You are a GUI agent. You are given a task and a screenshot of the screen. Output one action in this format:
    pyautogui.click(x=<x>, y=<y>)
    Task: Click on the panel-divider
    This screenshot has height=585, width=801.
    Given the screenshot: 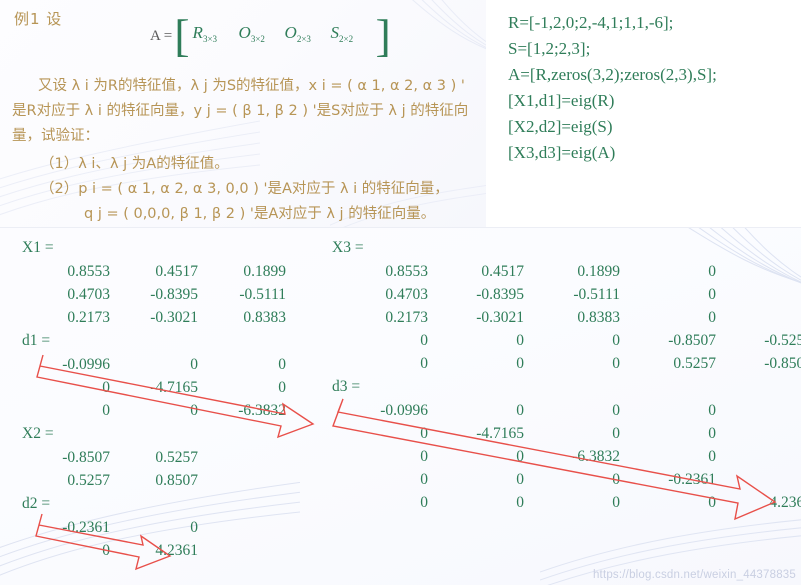 What is the action you would take?
    pyautogui.click(x=400, y=227)
    